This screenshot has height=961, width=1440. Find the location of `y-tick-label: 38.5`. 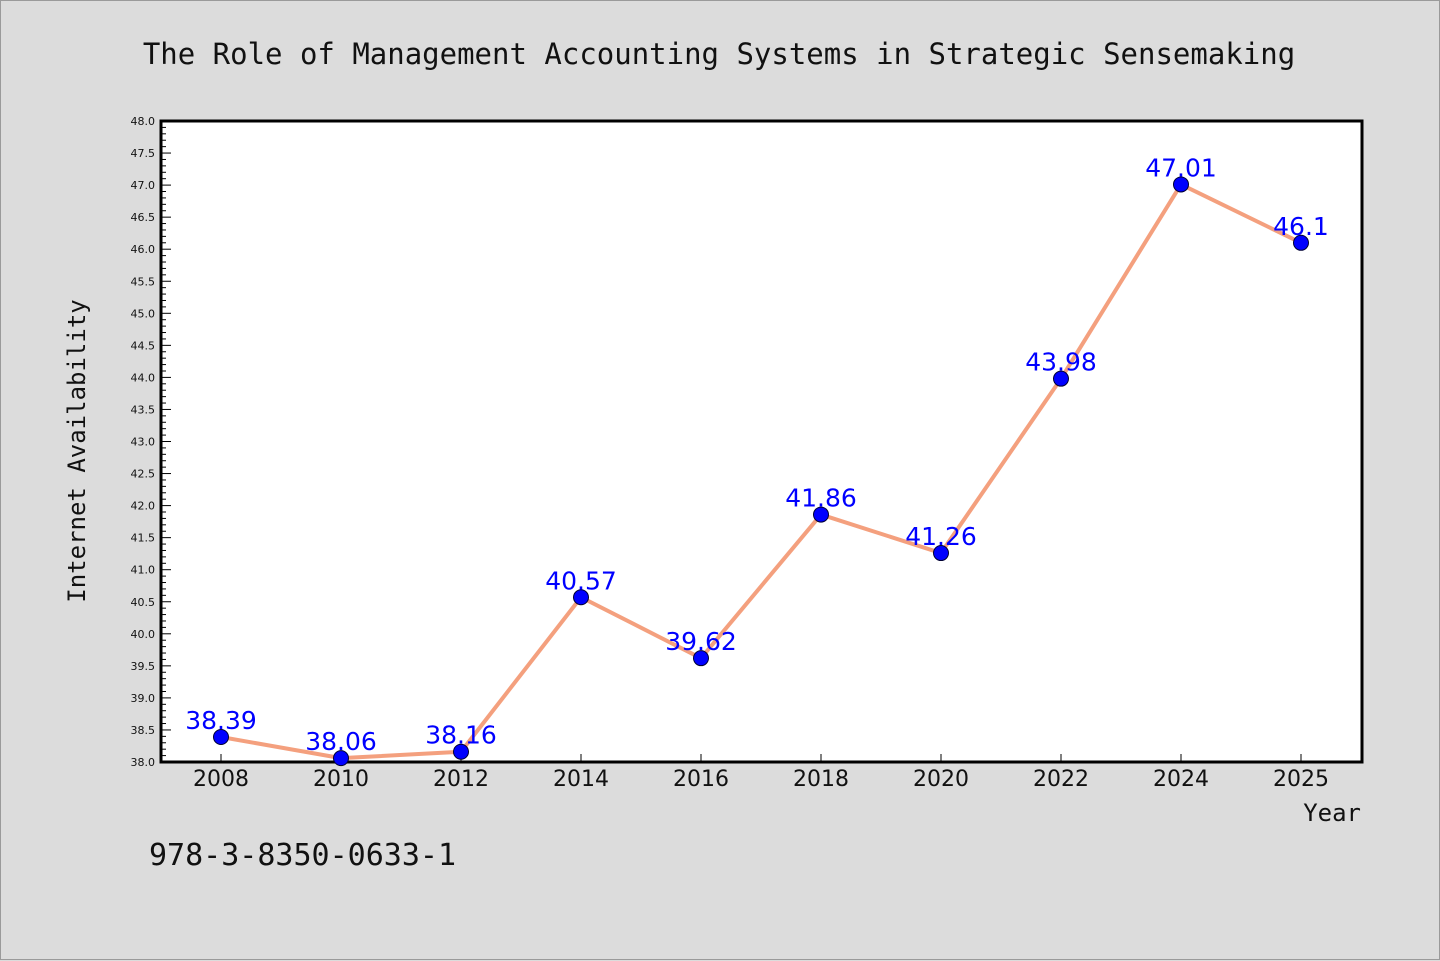

y-tick-label: 38.5 is located at coordinates (143, 730).